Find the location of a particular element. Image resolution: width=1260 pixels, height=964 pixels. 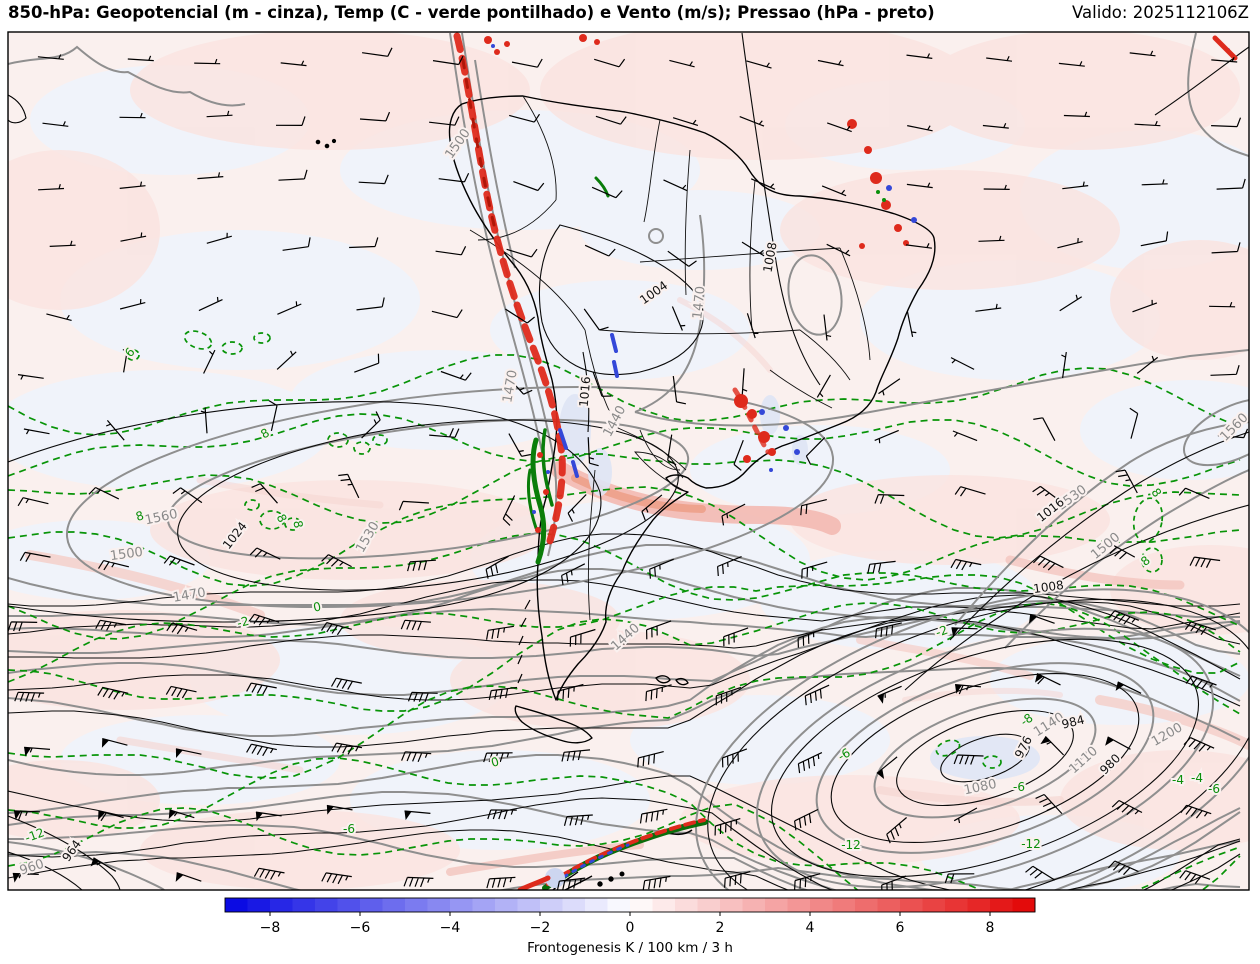

pressure-label: 1016 is located at coordinates (585, 392).